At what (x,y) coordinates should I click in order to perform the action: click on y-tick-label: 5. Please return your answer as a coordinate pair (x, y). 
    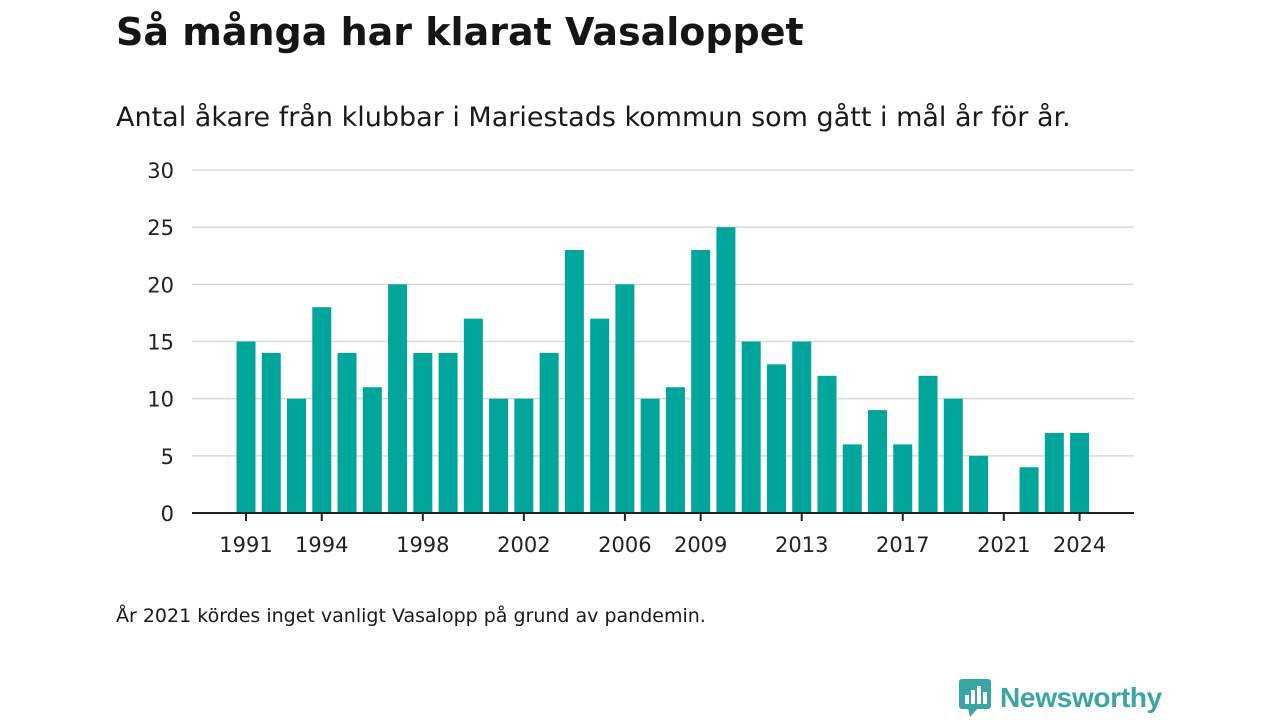
    Looking at the image, I should click on (167, 457).